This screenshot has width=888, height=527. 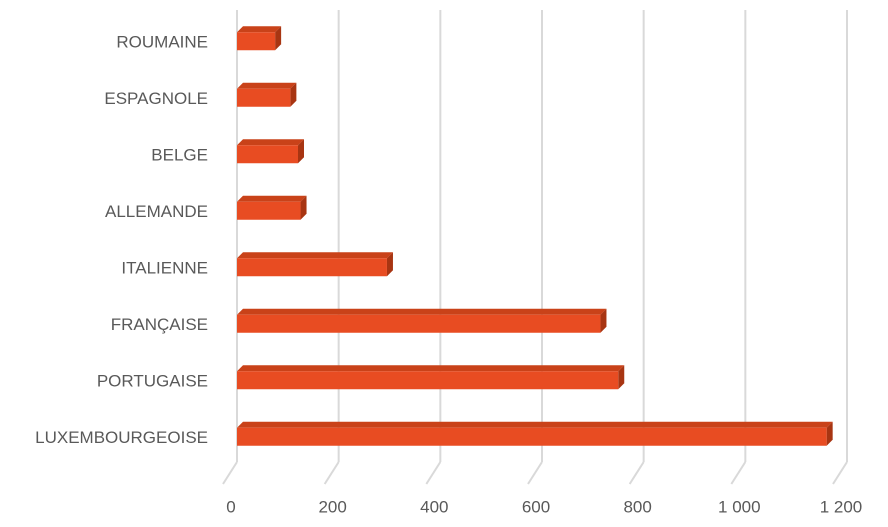 I want to click on bar-belge, so click(x=270, y=151).